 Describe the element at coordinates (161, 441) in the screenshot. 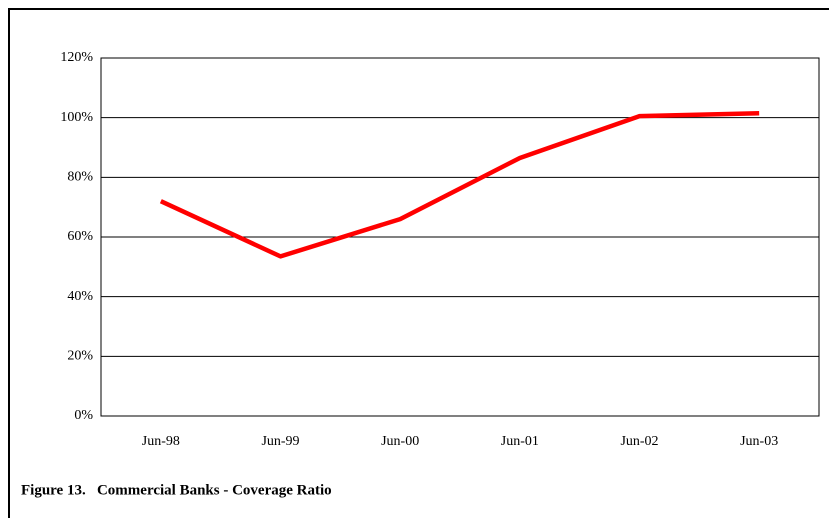

I see `x-tick-label: Jun-98` at that location.